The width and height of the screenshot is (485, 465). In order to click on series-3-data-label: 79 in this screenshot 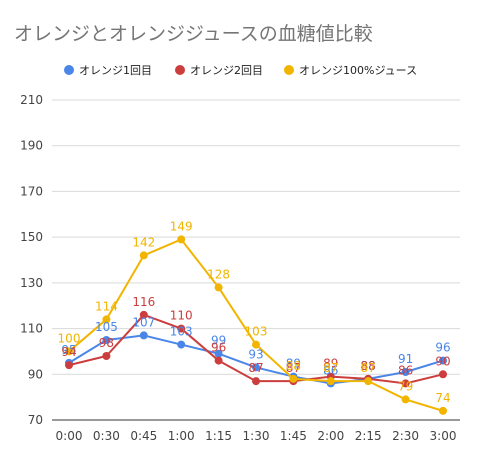, I will do `click(405, 386)`.